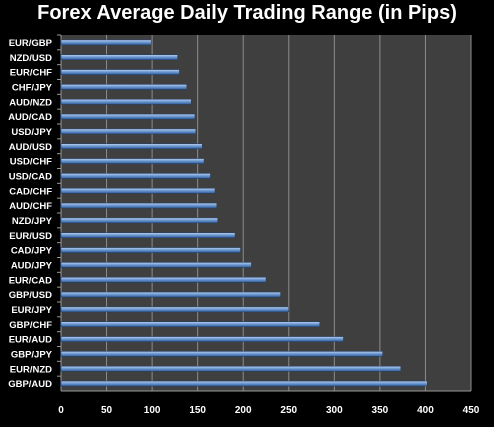 This screenshot has width=494, height=427. What do you see at coordinates (32, 87) in the screenshot?
I see `category-label: CHF/JPY` at bounding box center [32, 87].